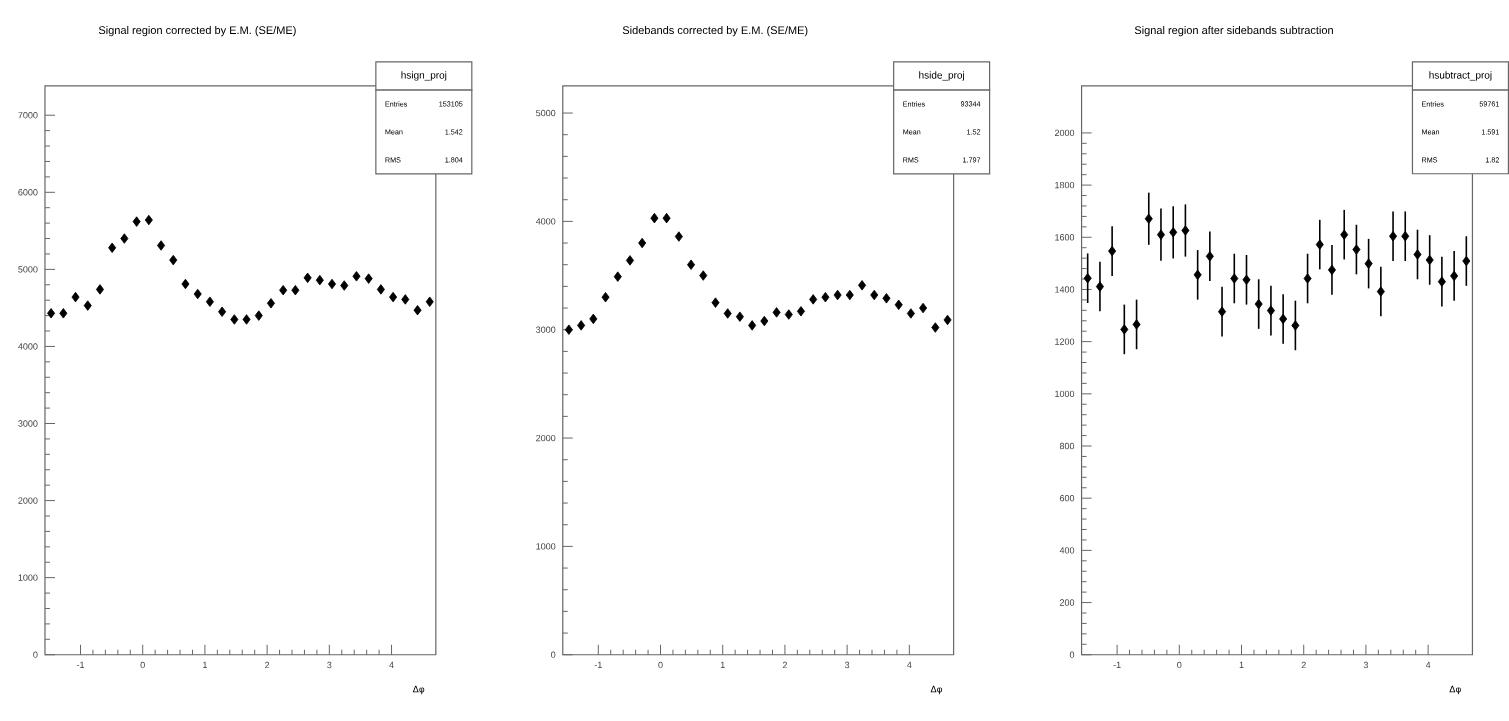 This screenshot has height=721, width=1509. I want to click on y-tick-label: 200, so click(1067, 602).